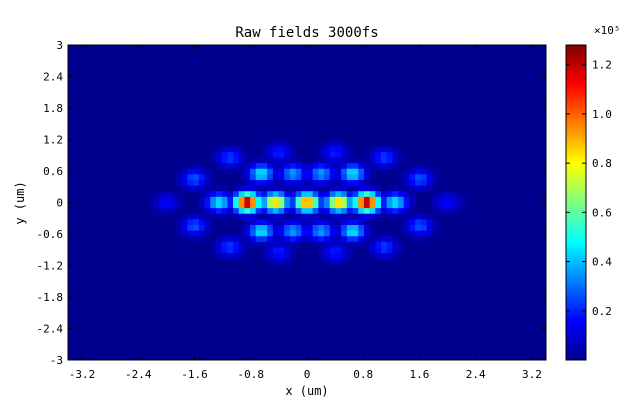 Image resolution: width=640 pixels, height=418 pixels. What do you see at coordinates (420, 374) in the screenshot?
I see `x-tick-label: 1.6` at bounding box center [420, 374].